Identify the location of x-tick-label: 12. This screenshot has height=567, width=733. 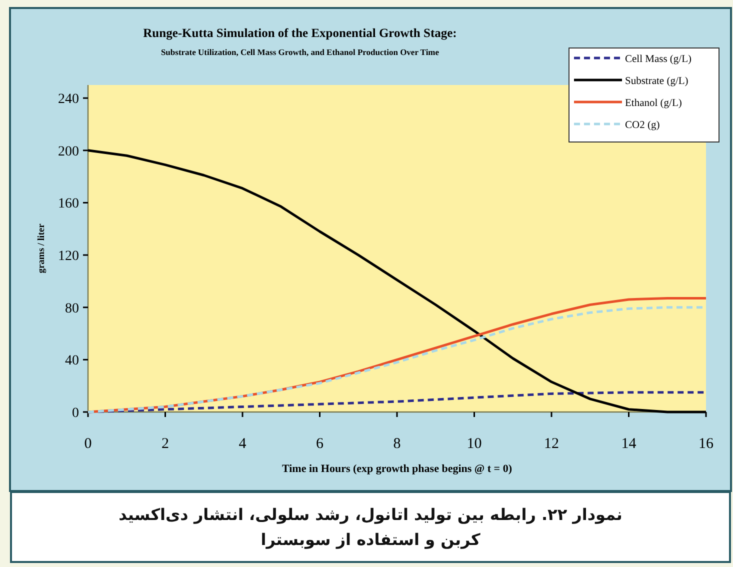
(551, 444).